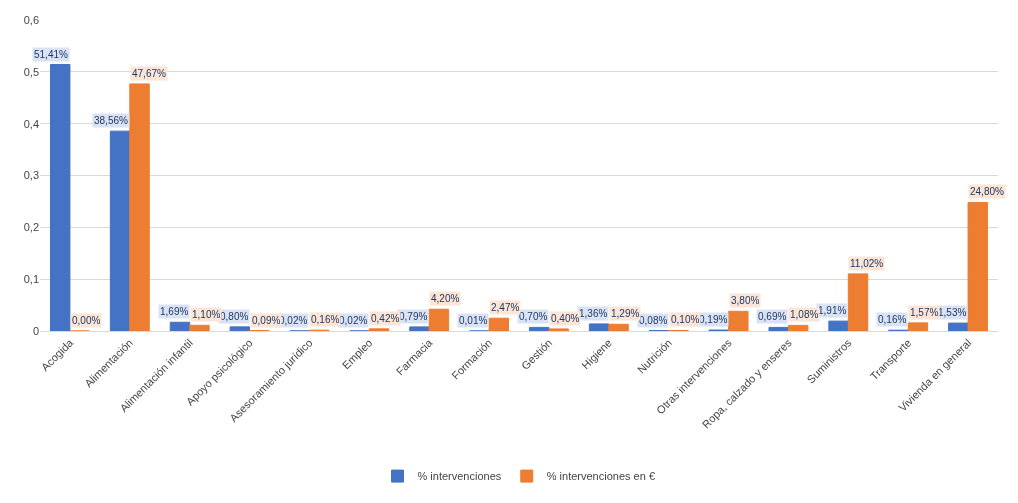 This screenshot has width=1018, height=503. Describe the element at coordinates (174, 311) in the screenshot. I see `data-label: 1,69%` at that location.